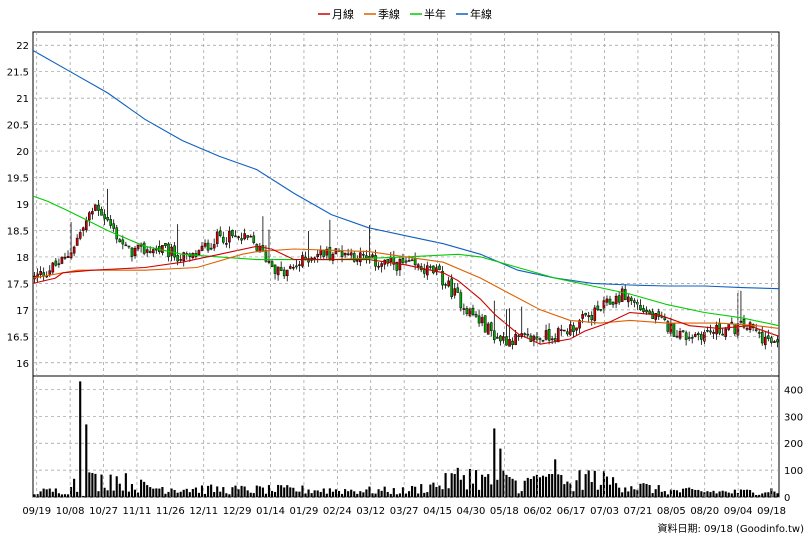 Image resolution: width=808 pixels, height=540 pixels. What do you see at coordinates (18, 231) in the screenshot?
I see `y-tick-label: 18.5` at bounding box center [18, 231].